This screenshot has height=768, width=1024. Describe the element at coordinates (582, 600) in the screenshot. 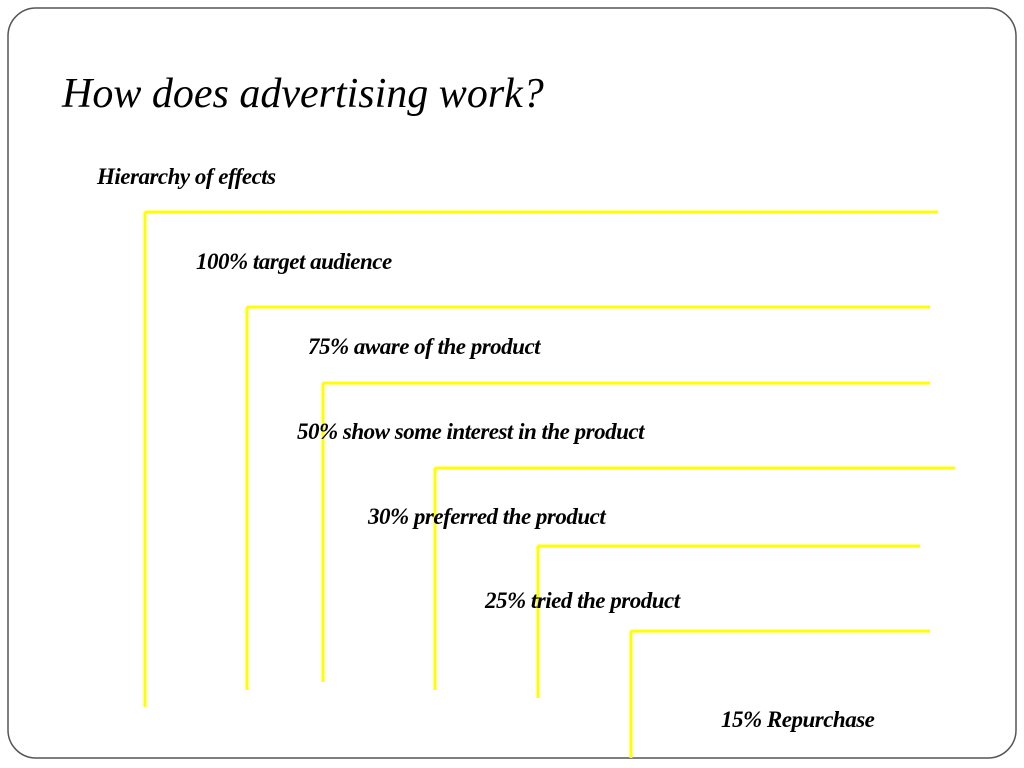

I see `level-label: 25% tried the product` at that location.